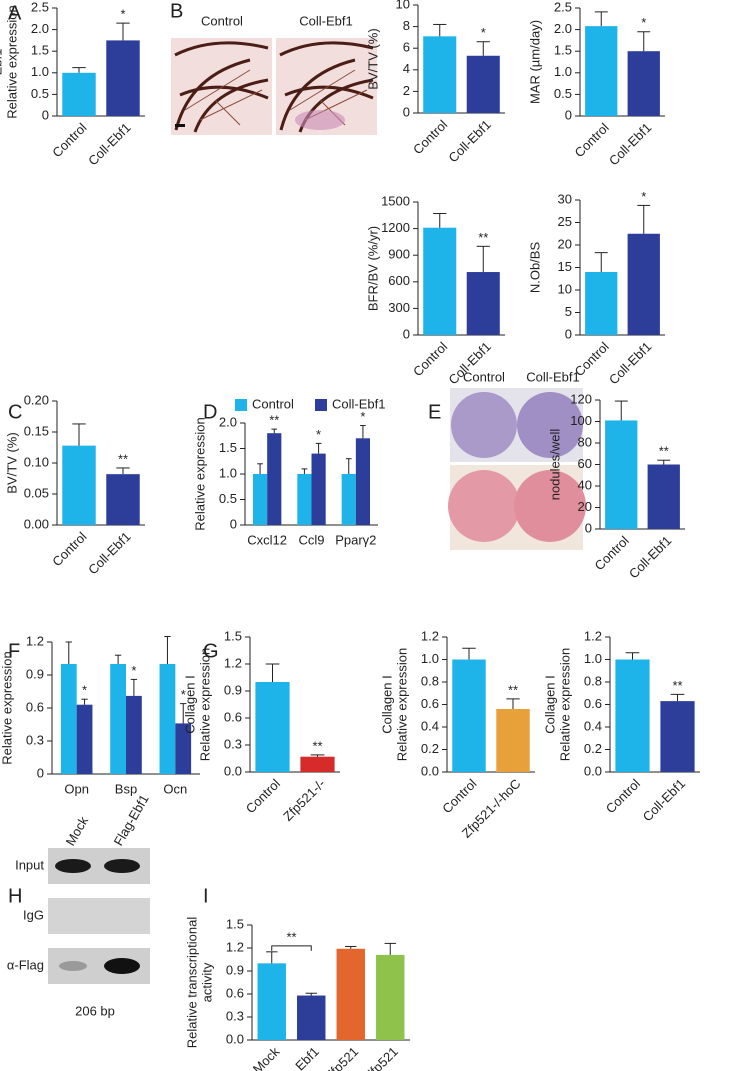  I want to click on y-tick-label: 2.5, so click(40, 7).